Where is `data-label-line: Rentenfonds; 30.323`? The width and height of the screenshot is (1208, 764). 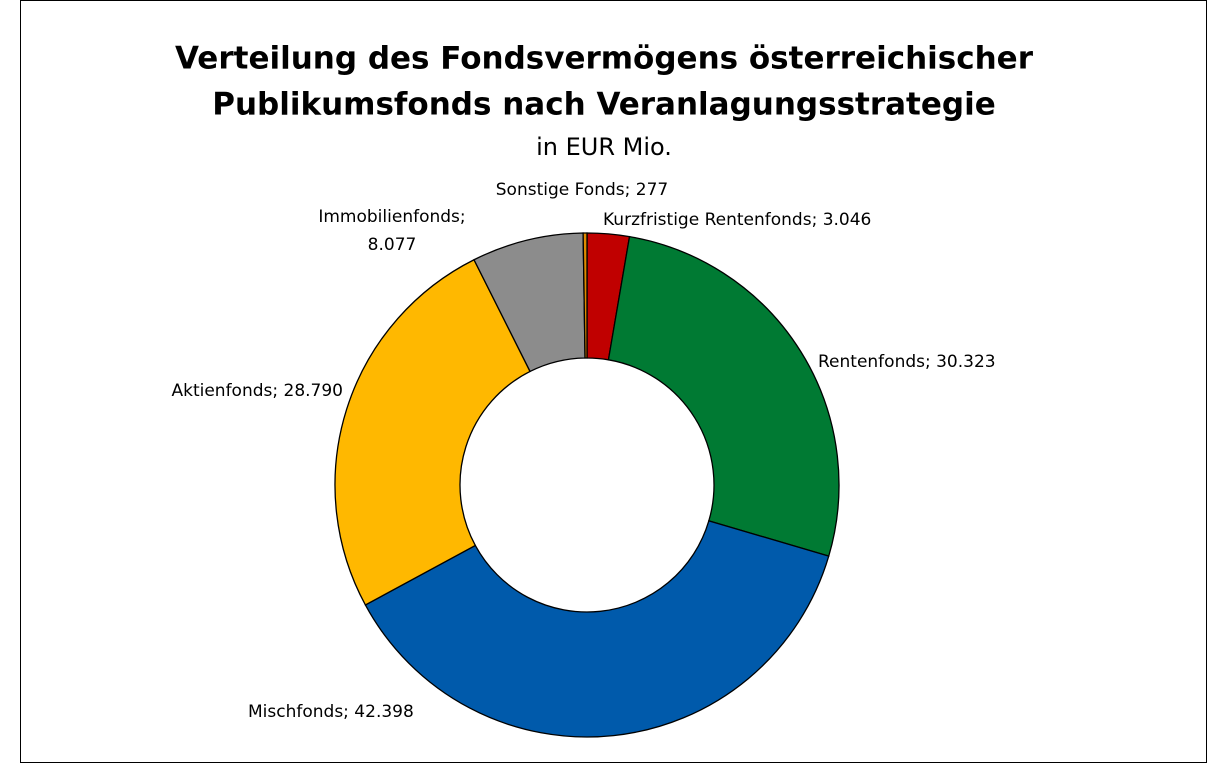
data-label-line: Rentenfonds; 30.323 is located at coordinates (907, 362).